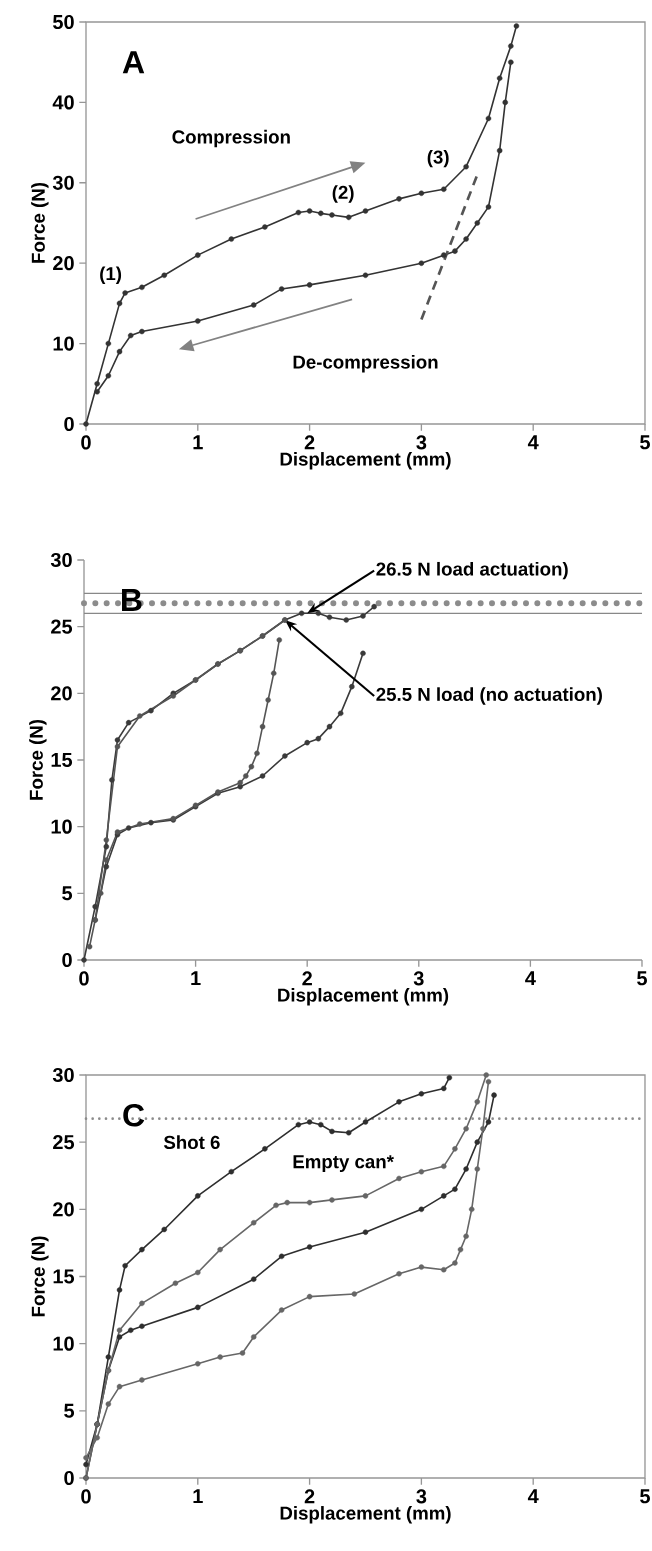  I want to click on y-tick-label: 40, so click(63, 102).